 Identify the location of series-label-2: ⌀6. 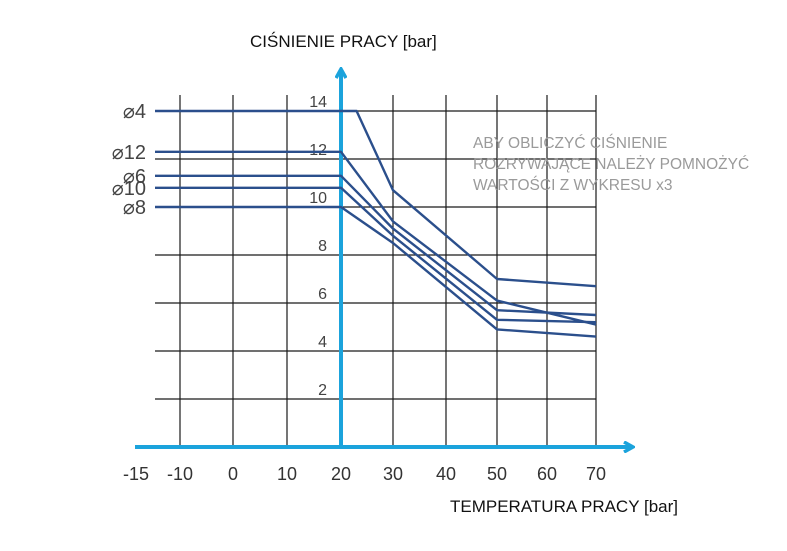
(134, 177).